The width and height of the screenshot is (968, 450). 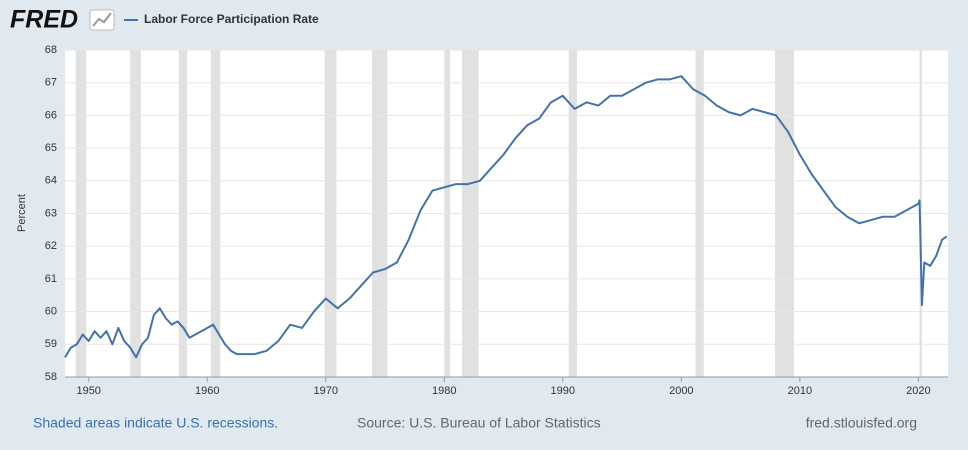 What do you see at coordinates (861, 423) in the screenshot?
I see `site-link: fred.stlouisfed.org` at bounding box center [861, 423].